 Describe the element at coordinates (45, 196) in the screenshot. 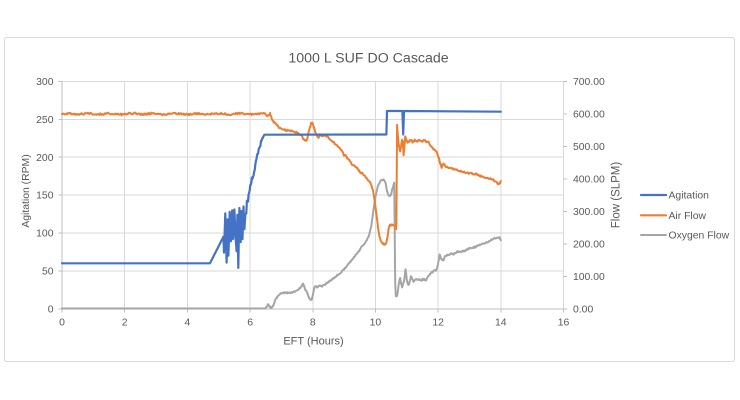

I see `svg-text: 150` at that location.